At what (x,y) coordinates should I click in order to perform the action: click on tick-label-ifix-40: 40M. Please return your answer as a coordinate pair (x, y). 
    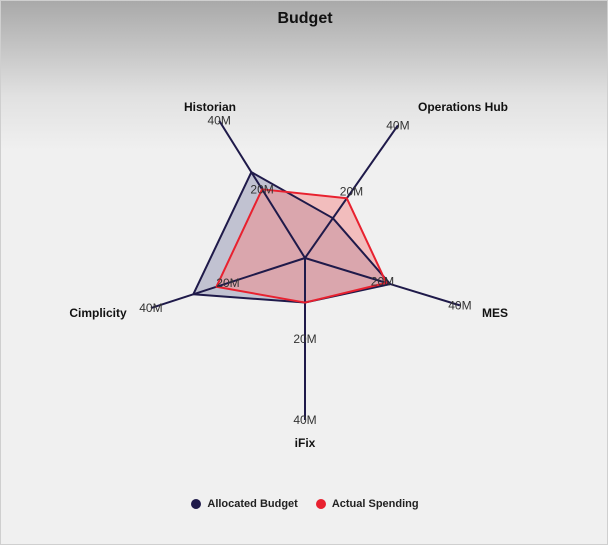
    Looking at the image, I should click on (304, 420).